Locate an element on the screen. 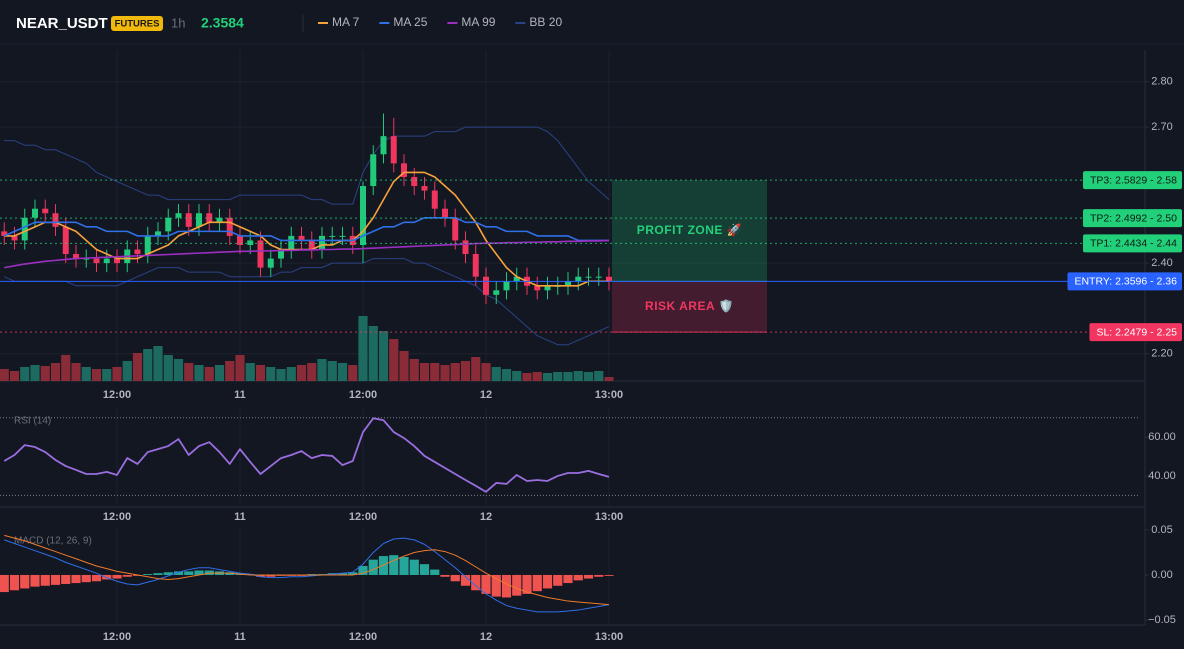 This screenshot has width=1184, height=649. level-label: SL: 2.2479 - 2.25 is located at coordinates (1136, 332).